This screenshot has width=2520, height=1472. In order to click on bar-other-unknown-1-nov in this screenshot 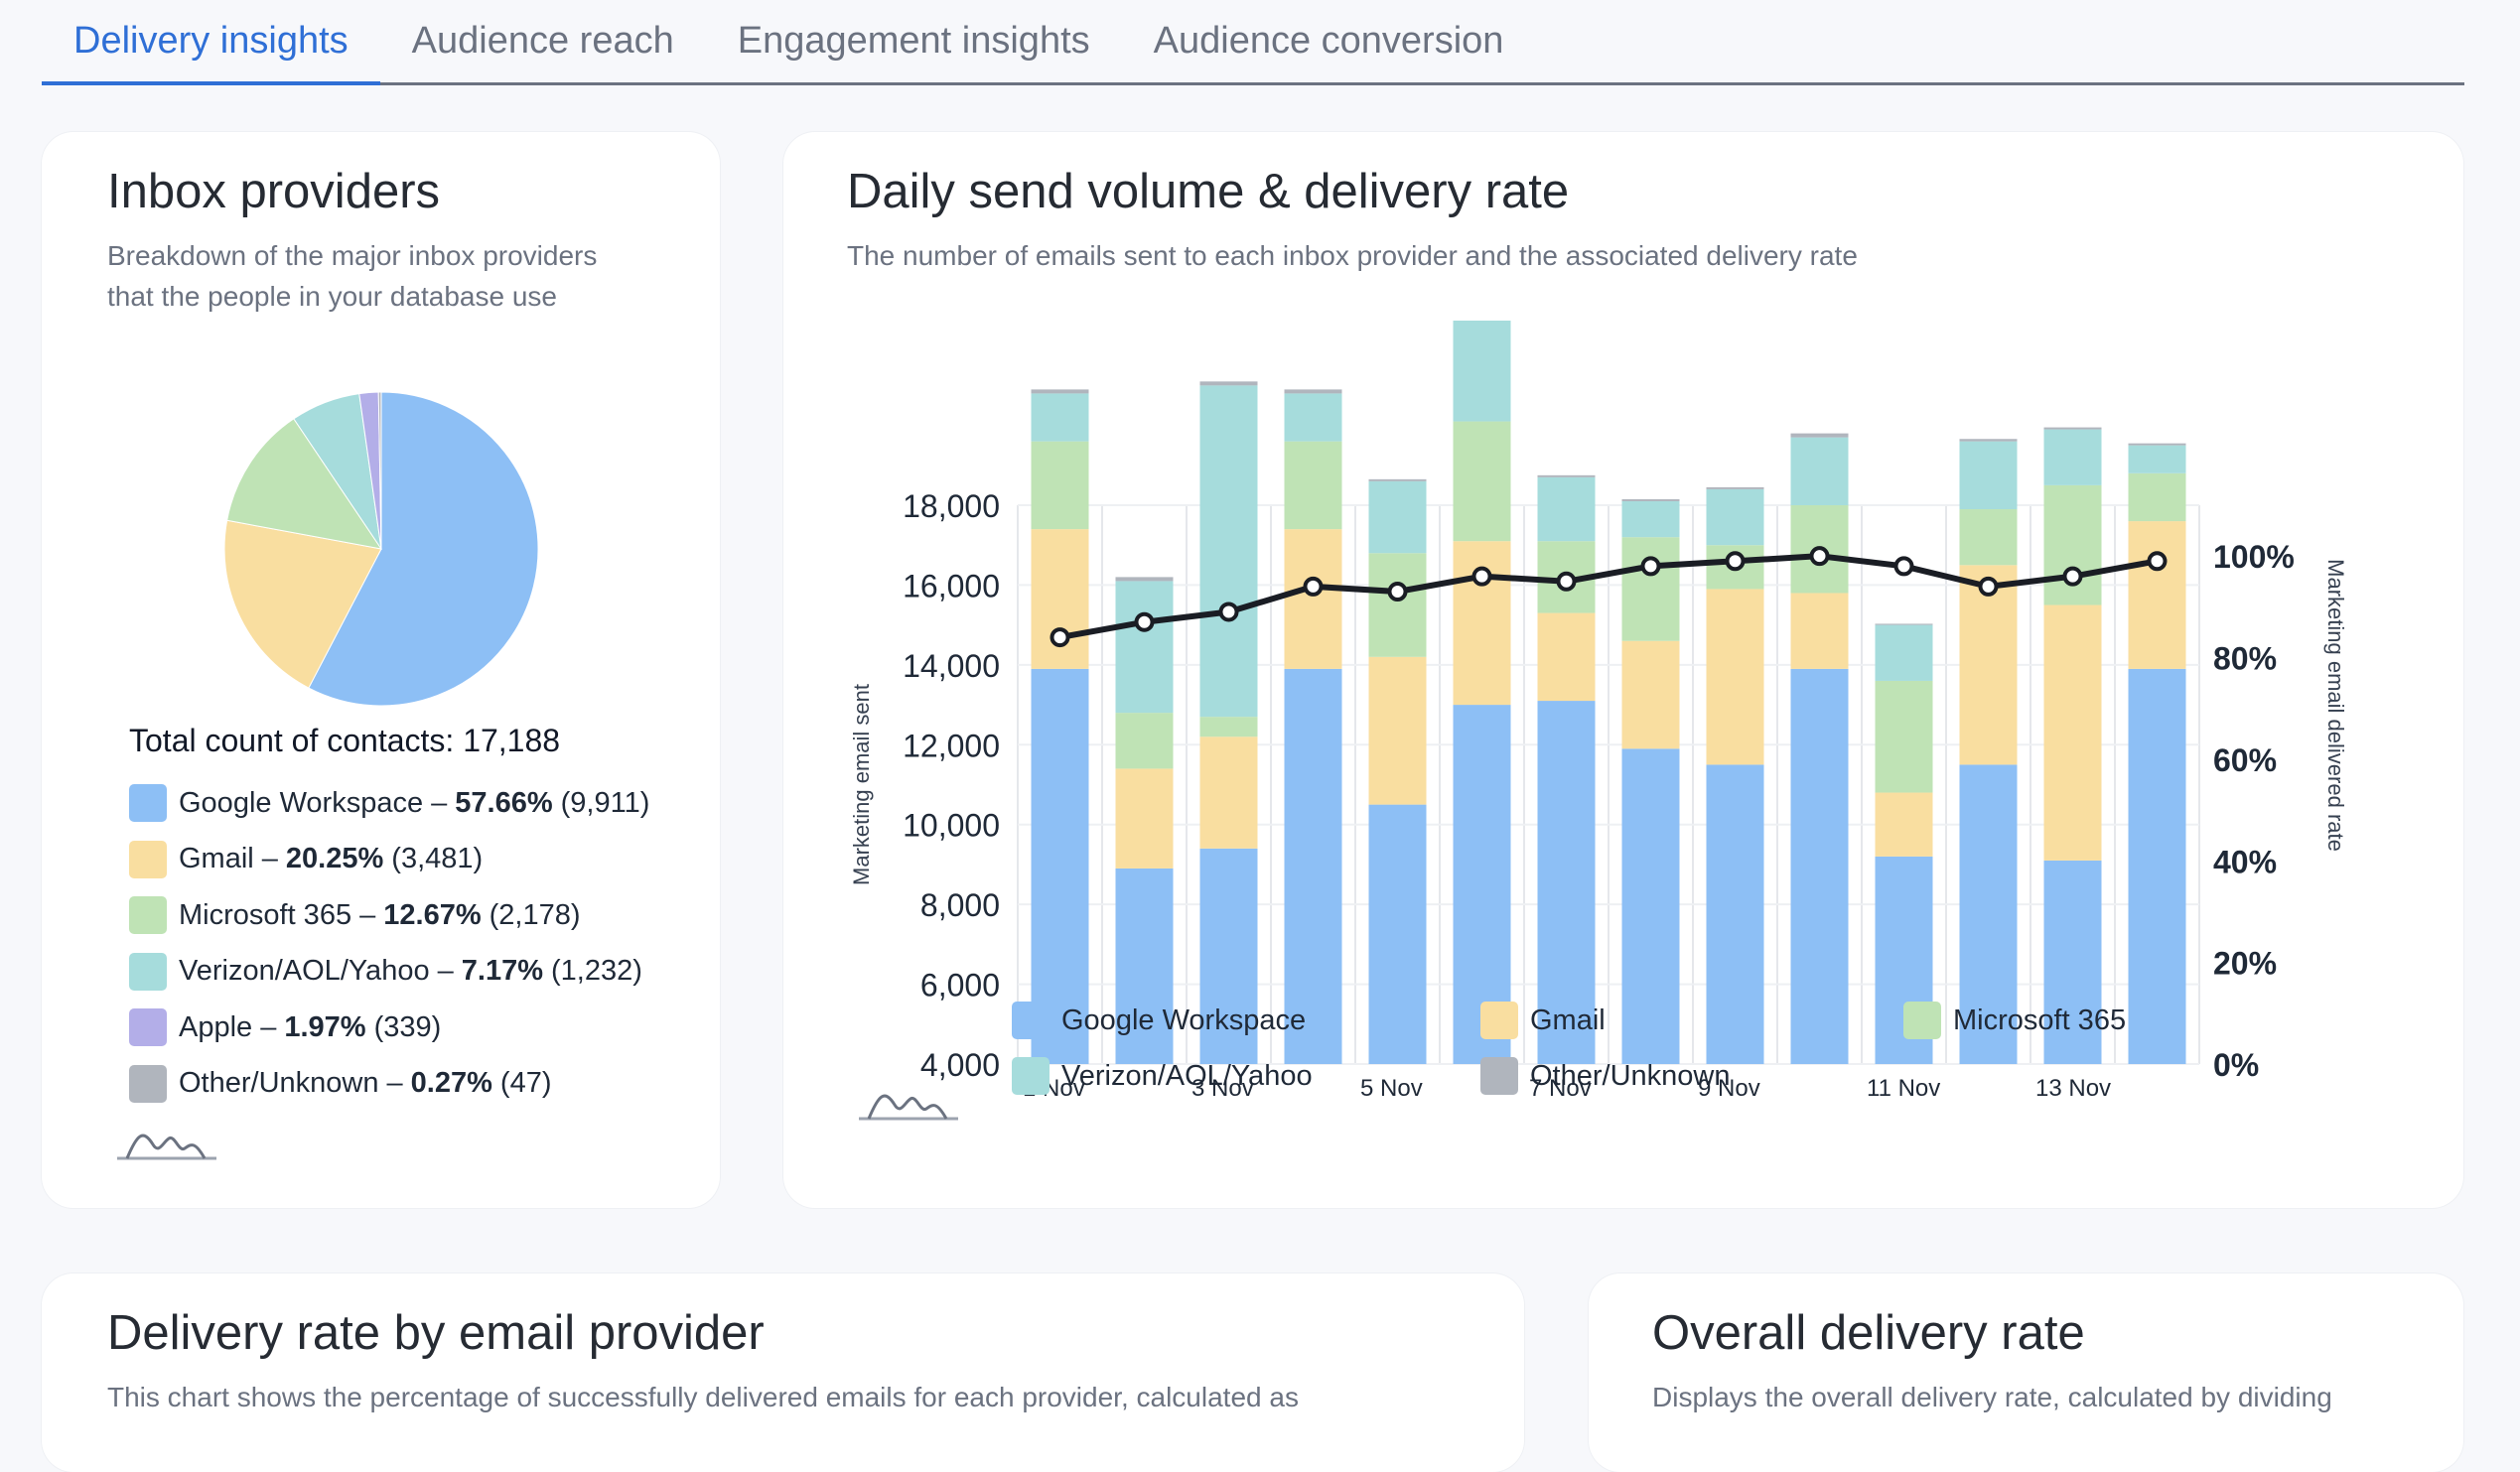, I will do `click(1060, 391)`.